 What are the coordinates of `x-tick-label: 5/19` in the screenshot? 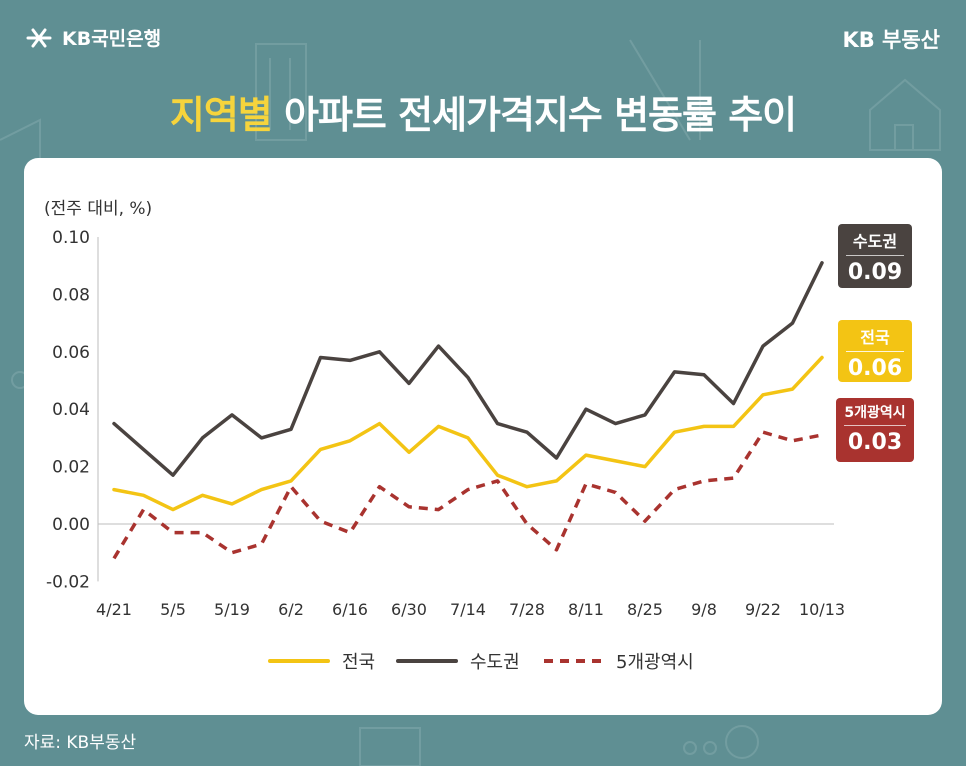 It's located at (232, 609).